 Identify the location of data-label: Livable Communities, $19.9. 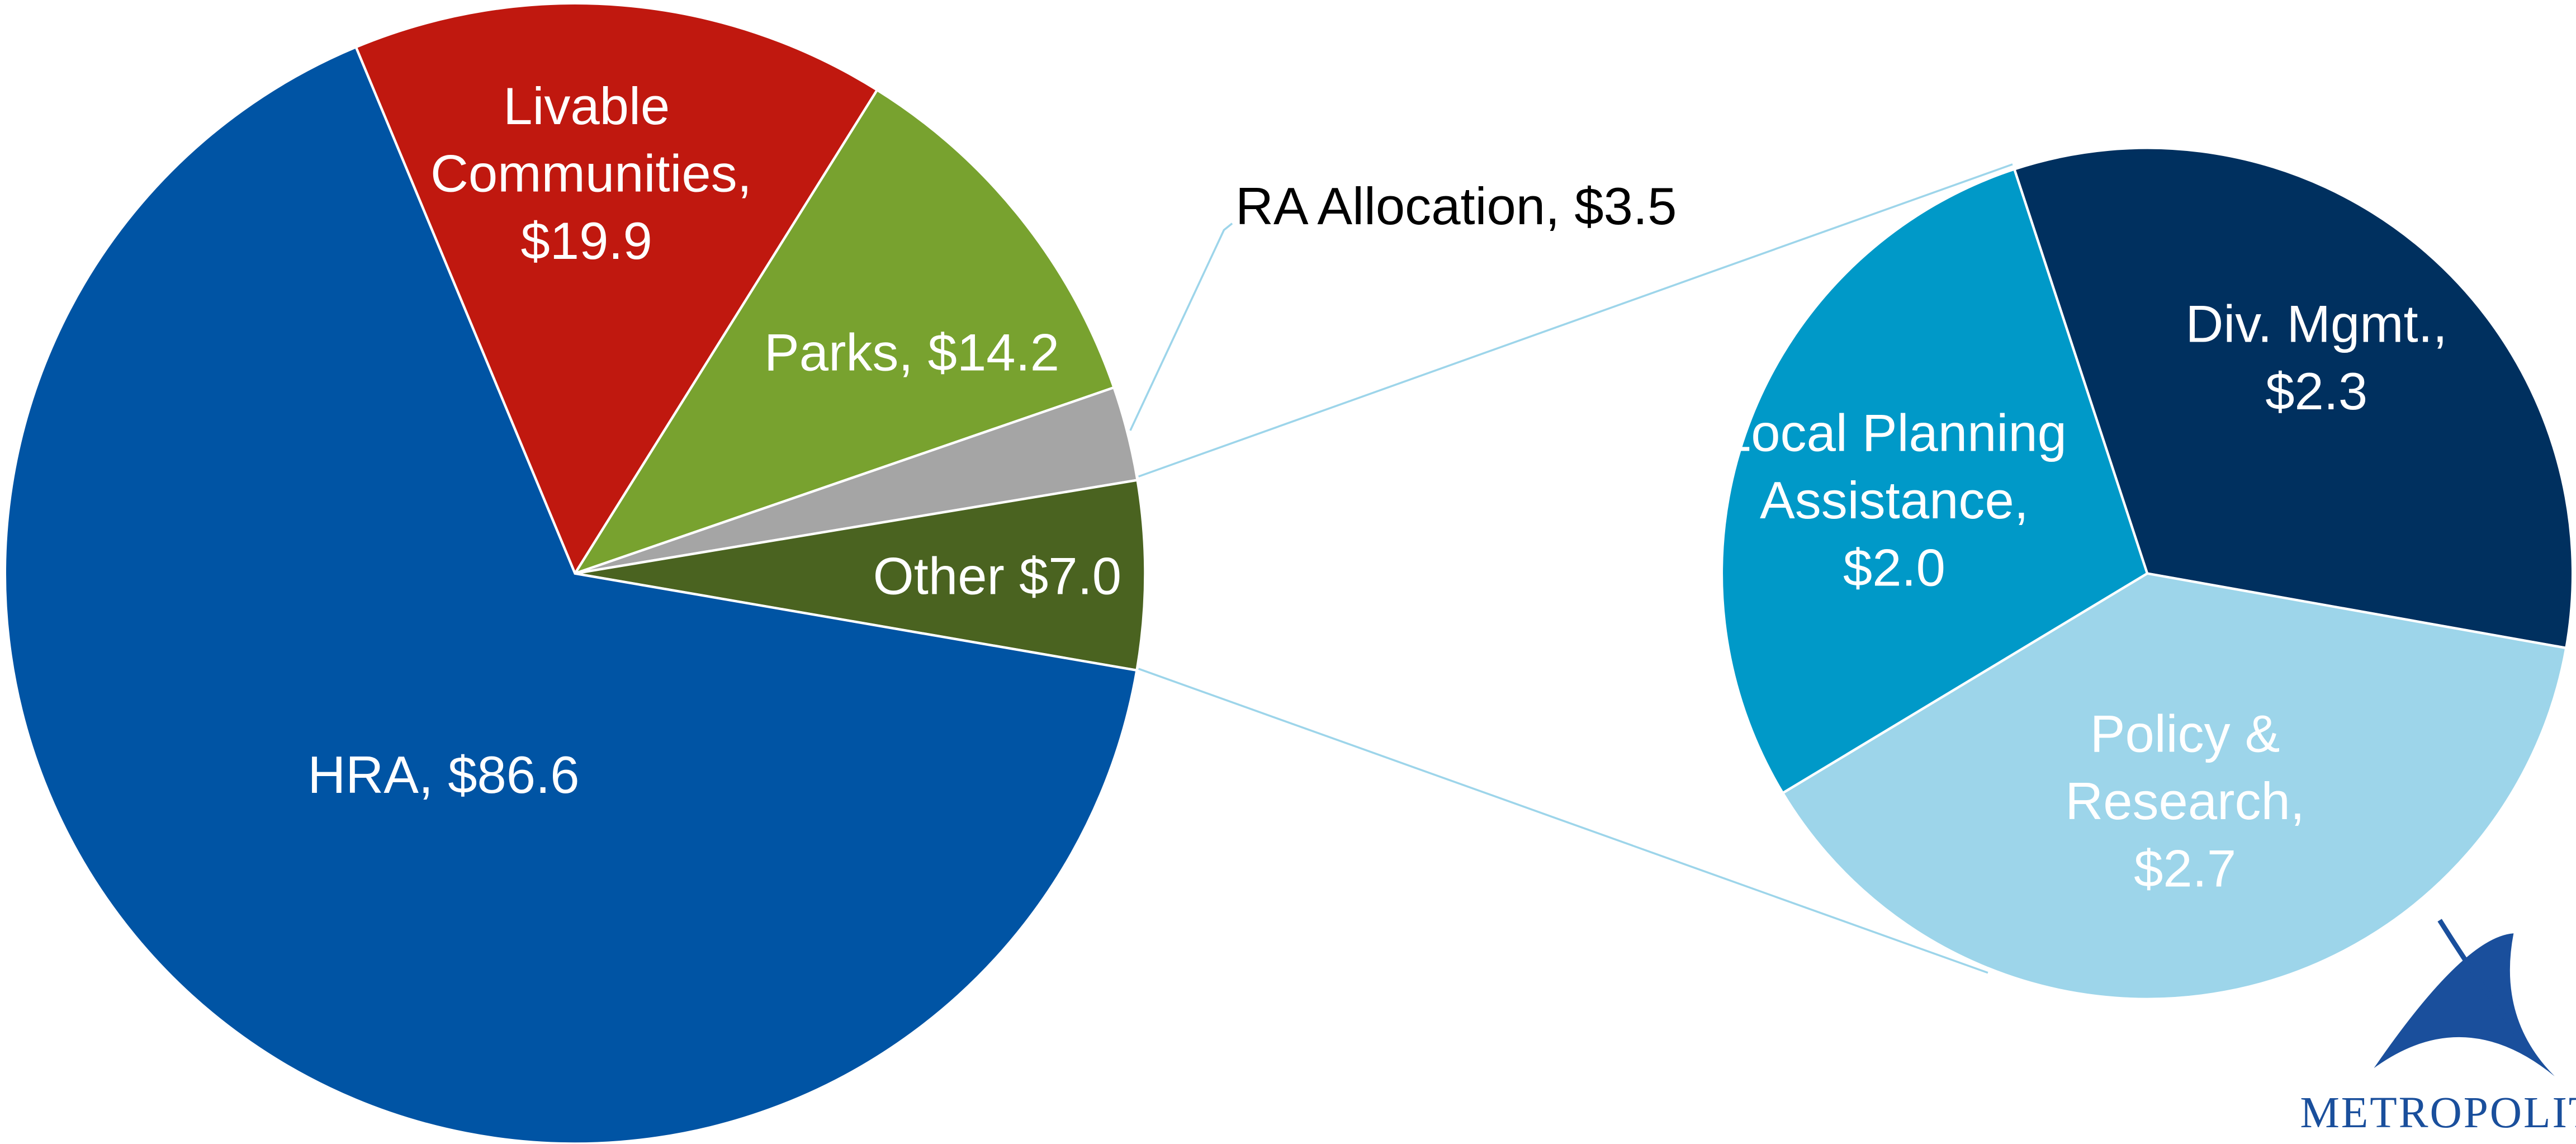
(591, 173).